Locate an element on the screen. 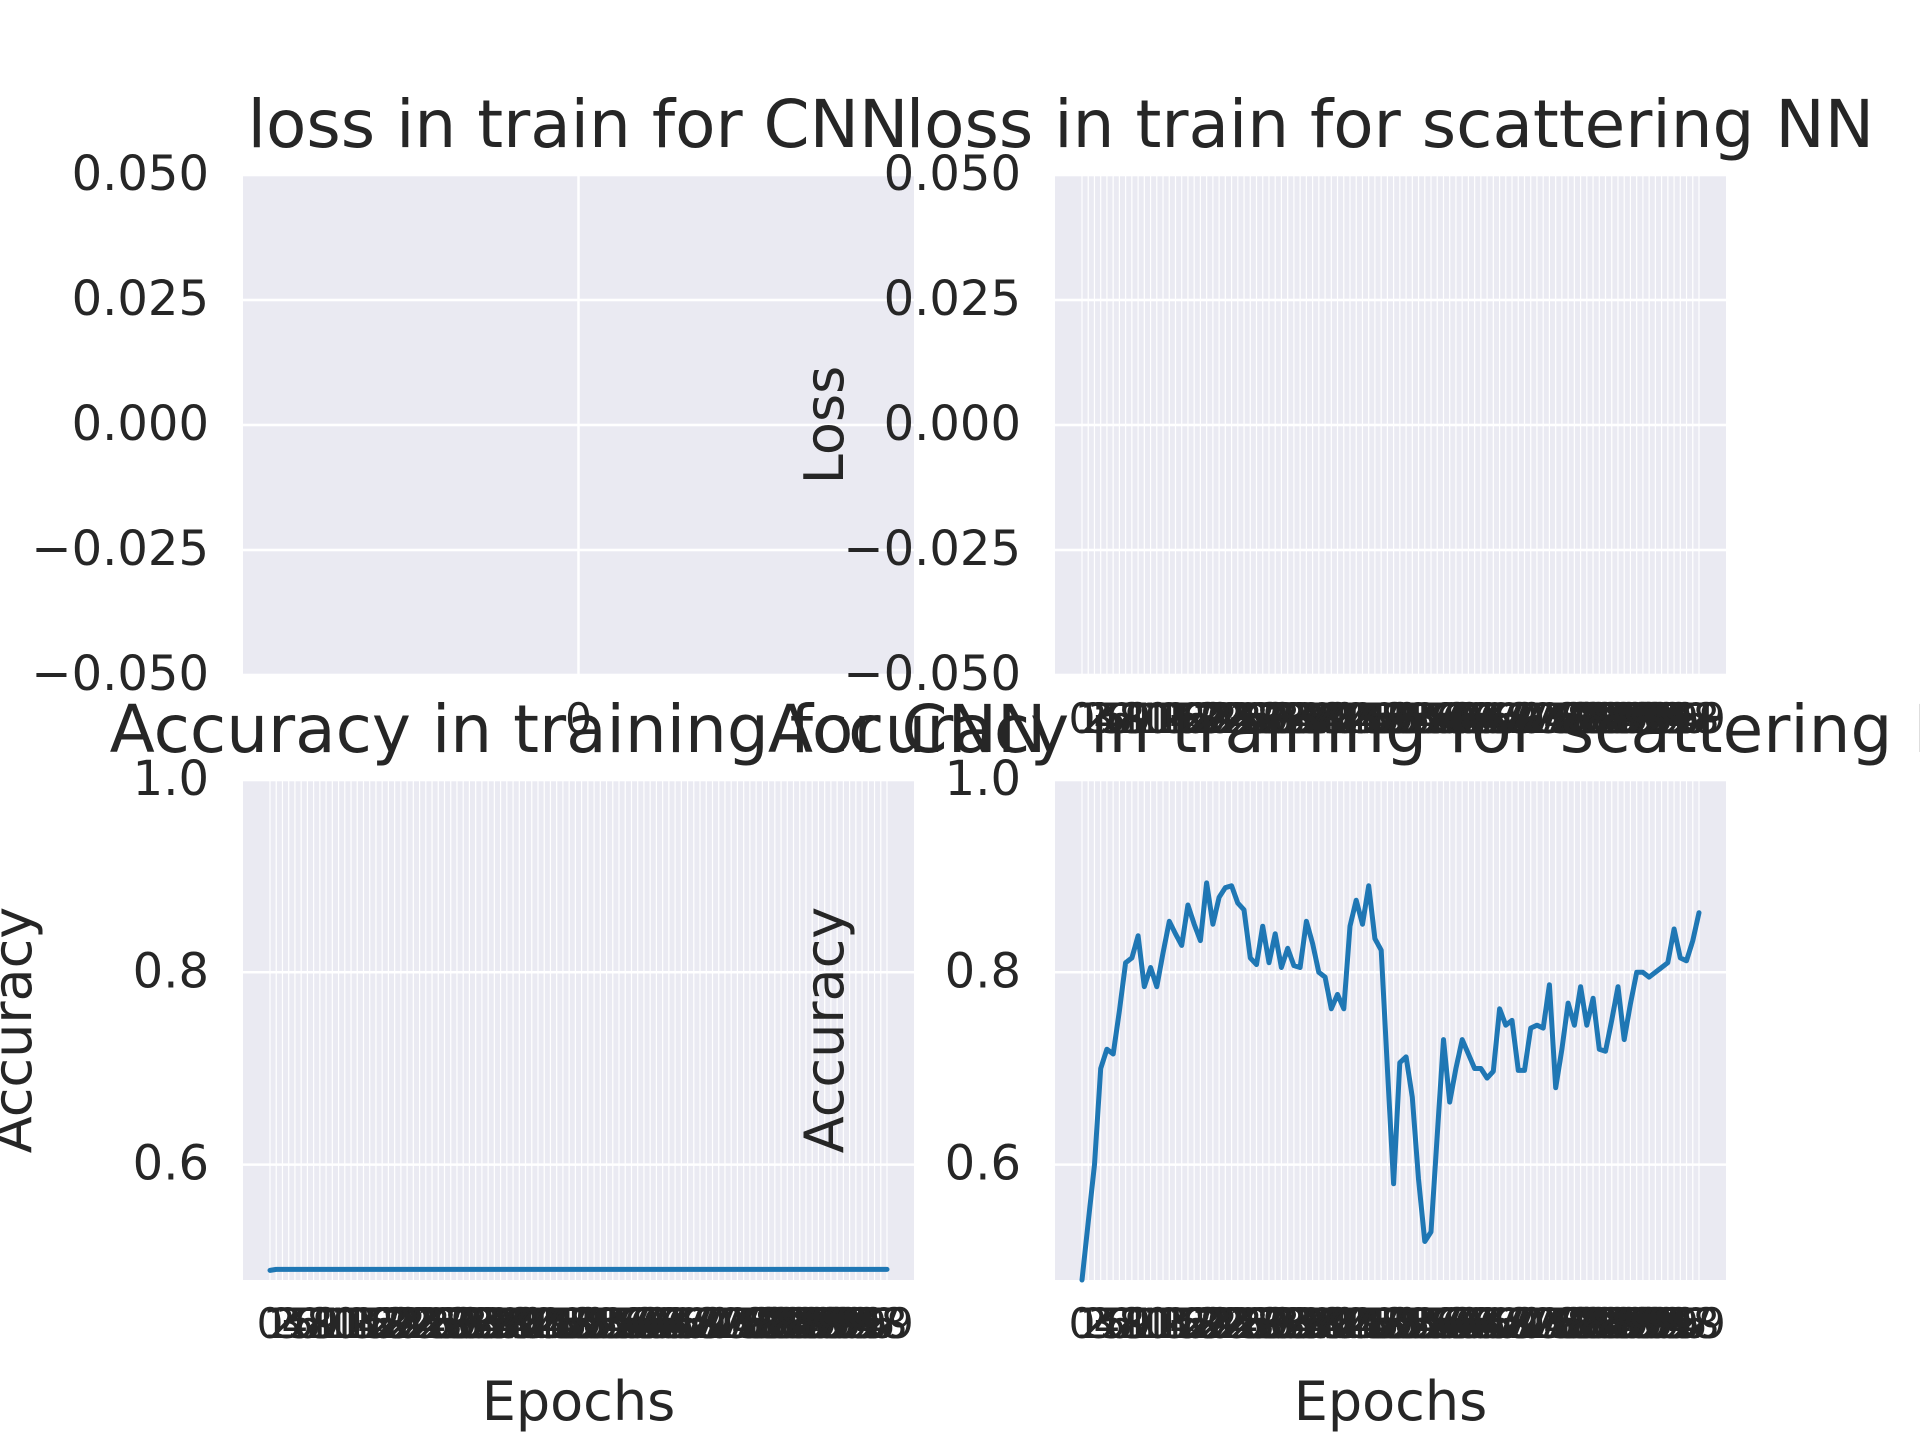 The image size is (1920, 1440). x-tick-label: 86 is located at coordinates (1617, 1323).